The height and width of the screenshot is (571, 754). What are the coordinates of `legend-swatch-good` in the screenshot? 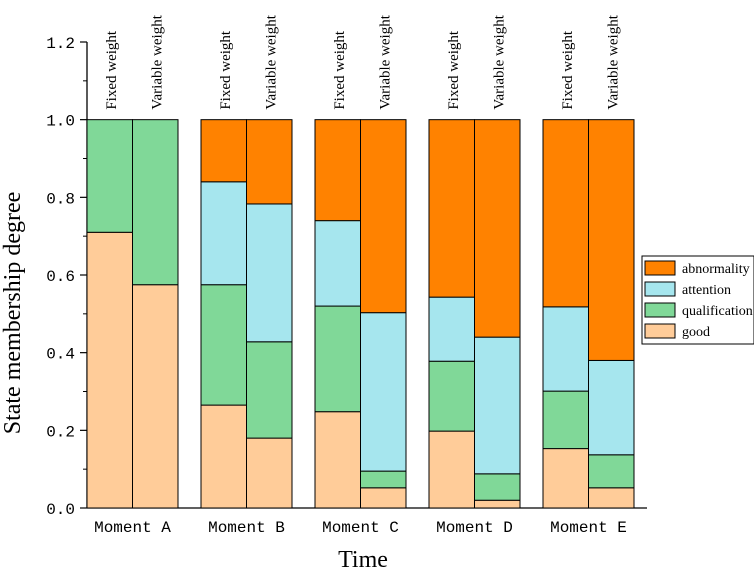 It's located at (660, 331).